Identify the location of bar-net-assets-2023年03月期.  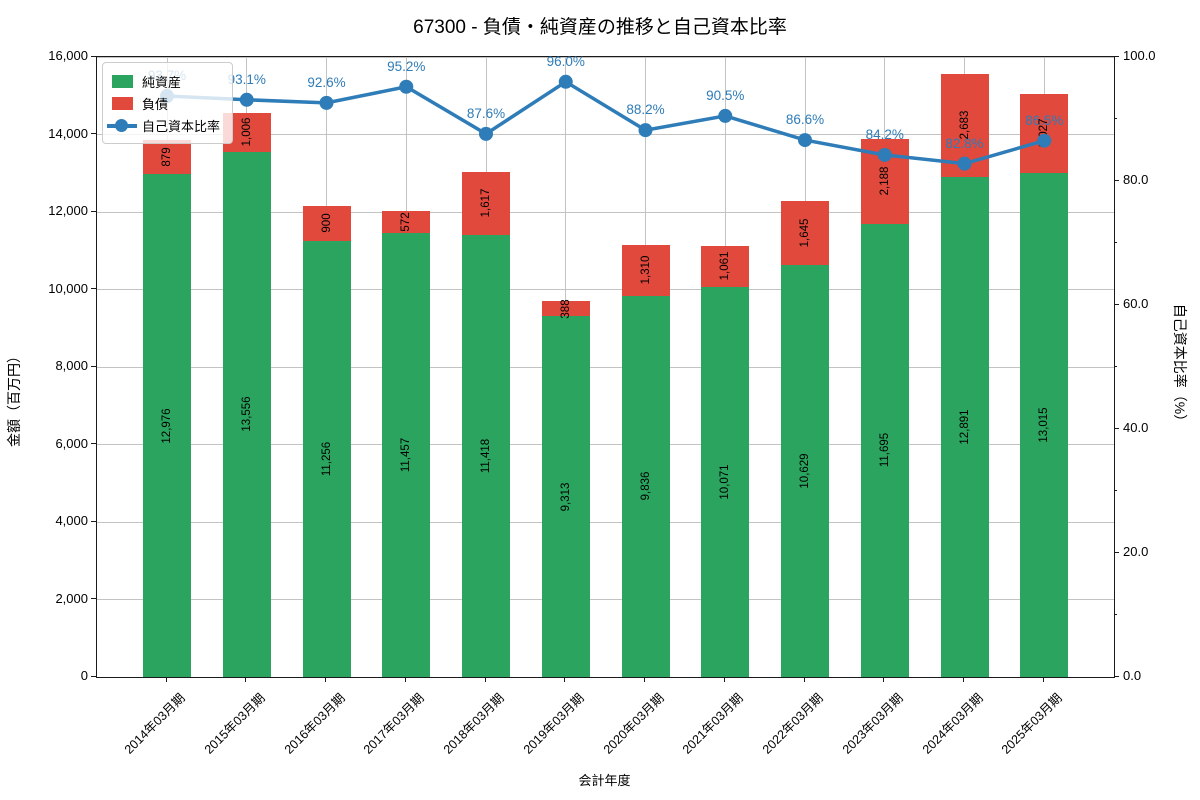
(884, 450).